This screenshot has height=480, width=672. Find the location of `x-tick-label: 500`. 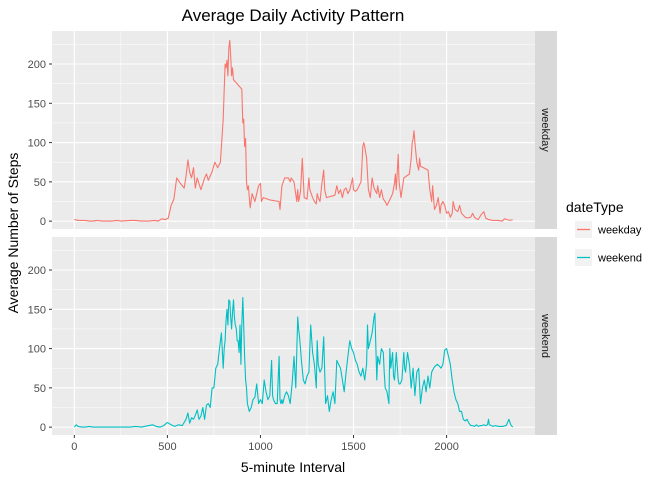

x-tick-label: 500 is located at coordinates (167, 447).